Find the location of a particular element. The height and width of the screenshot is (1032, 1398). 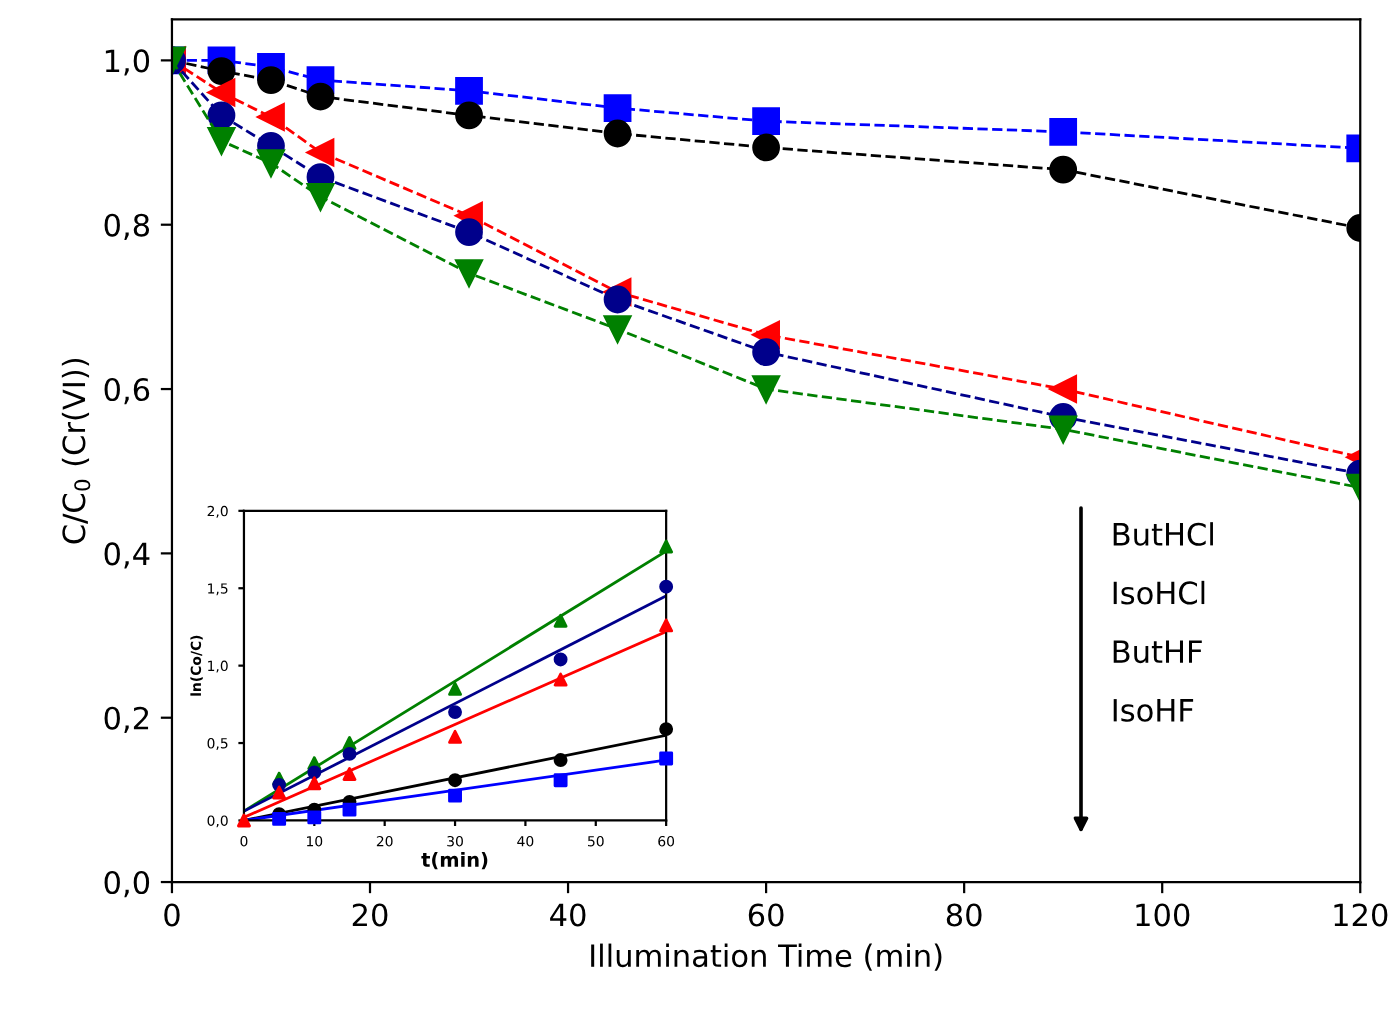

y-tick-label: 0,2 is located at coordinates (126, 719).